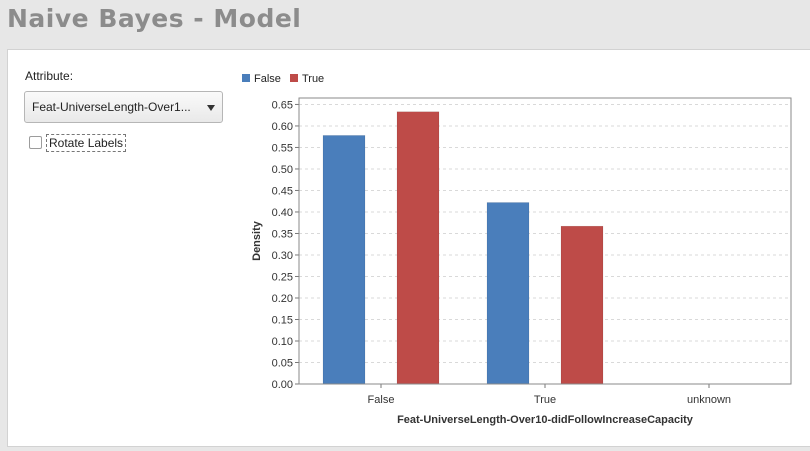 Image resolution: width=810 pixels, height=451 pixels. I want to click on x-tick-label: True, so click(545, 400).